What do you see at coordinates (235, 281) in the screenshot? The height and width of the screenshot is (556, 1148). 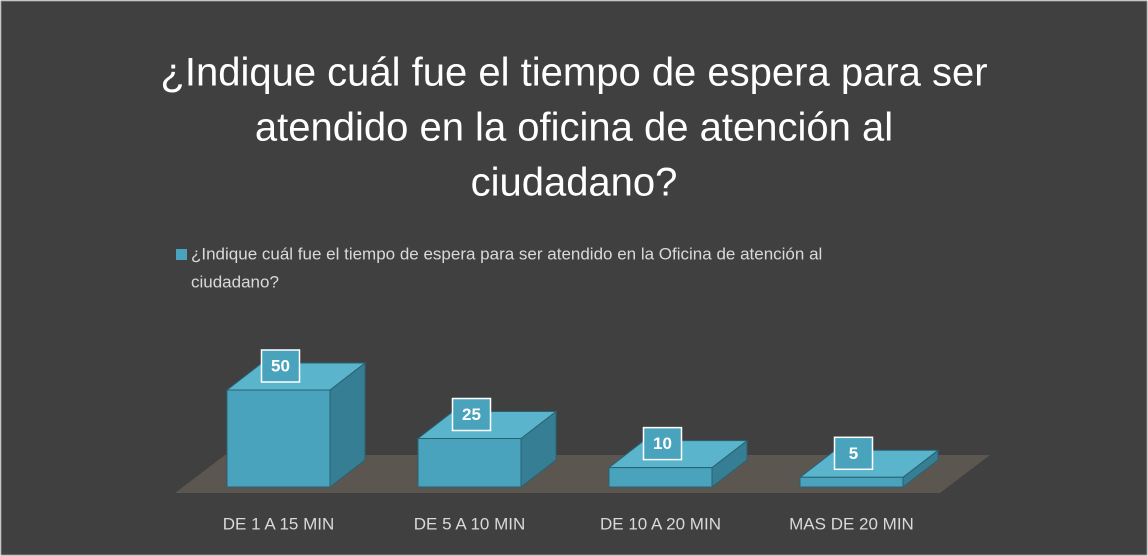 I see `legend-label: ciudadano?` at bounding box center [235, 281].